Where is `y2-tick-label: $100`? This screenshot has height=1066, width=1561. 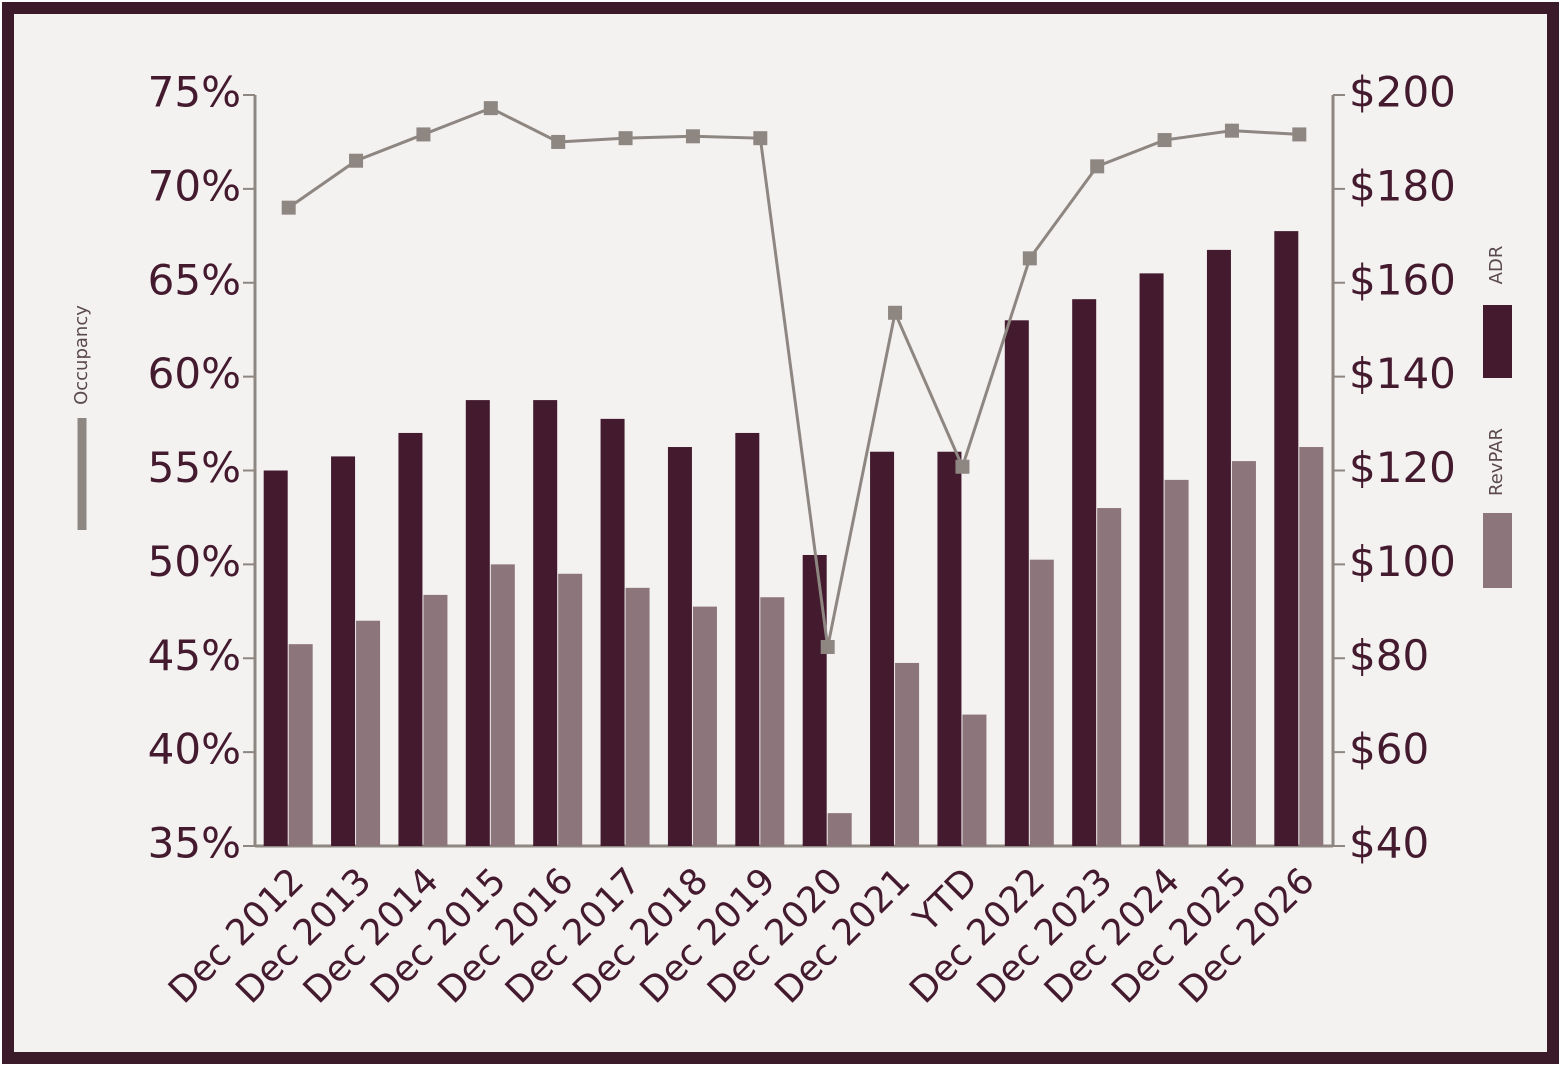
y2-tick-label: $100 is located at coordinates (1402, 561).